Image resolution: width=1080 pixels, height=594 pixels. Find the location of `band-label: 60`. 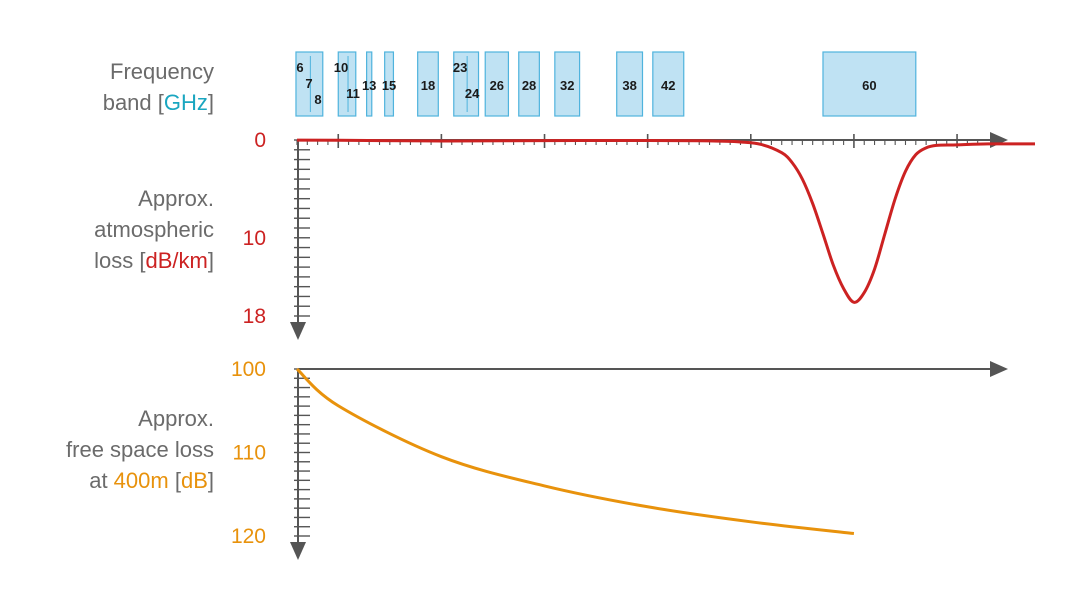

band-label: 60 is located at coordinates (869, 85).